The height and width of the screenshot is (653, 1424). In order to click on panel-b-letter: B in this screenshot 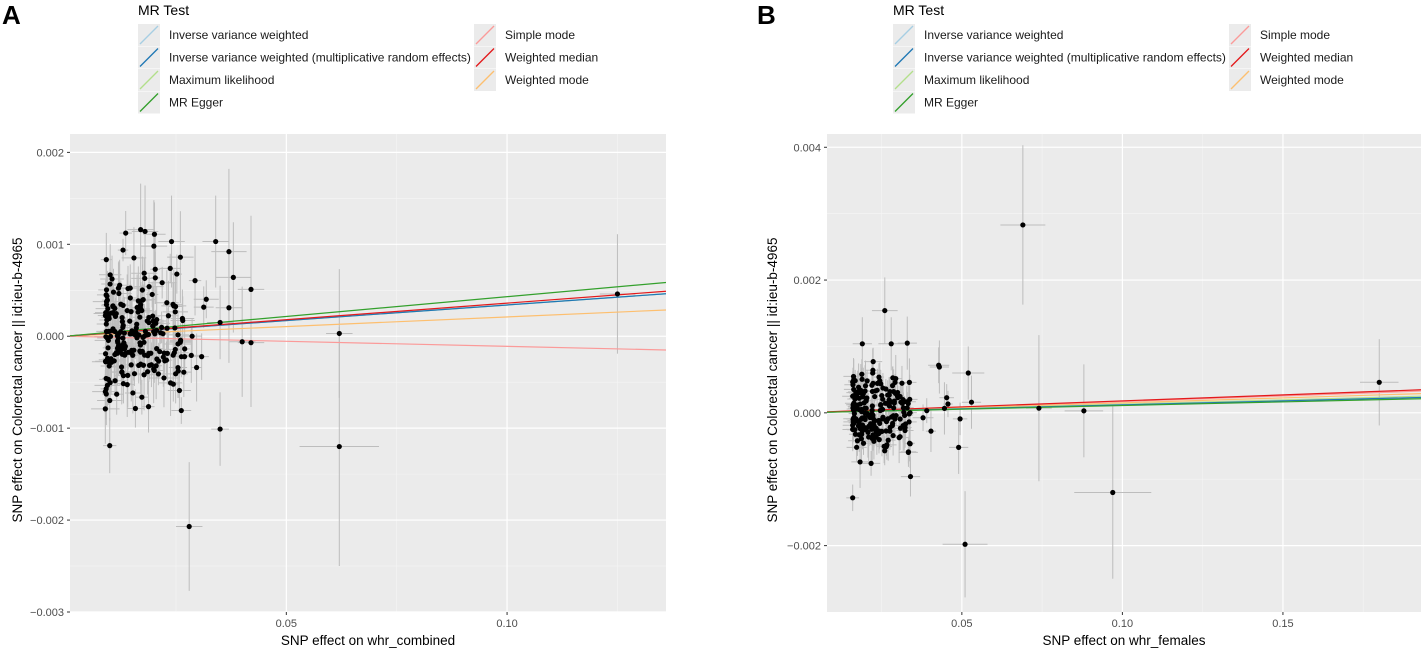, I will do `click(766, 15)`.